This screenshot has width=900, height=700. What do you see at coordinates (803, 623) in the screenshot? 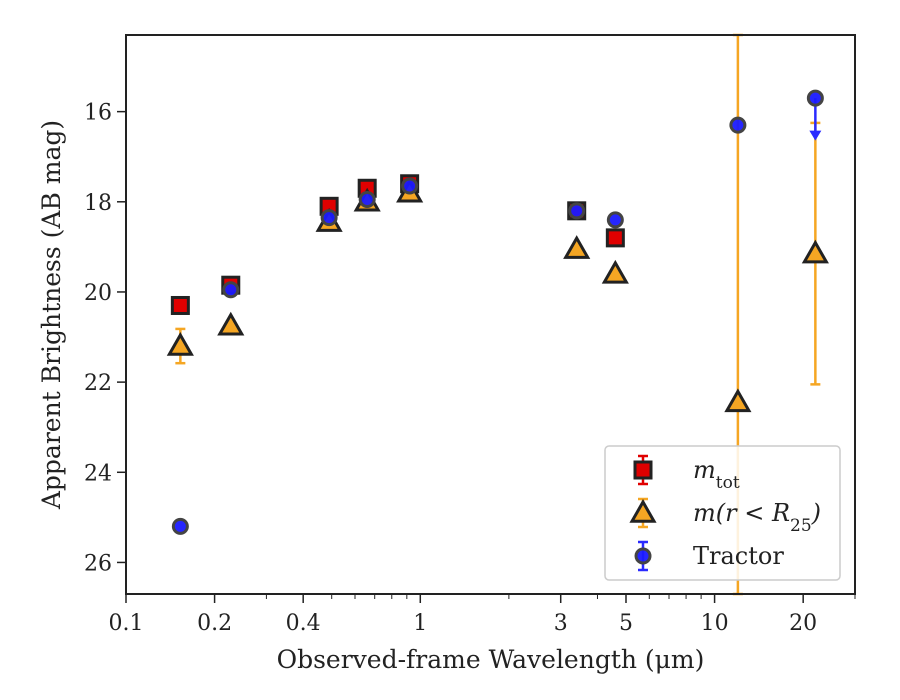
I see `x-tick-label: 20` at bounding box center [803, 623].